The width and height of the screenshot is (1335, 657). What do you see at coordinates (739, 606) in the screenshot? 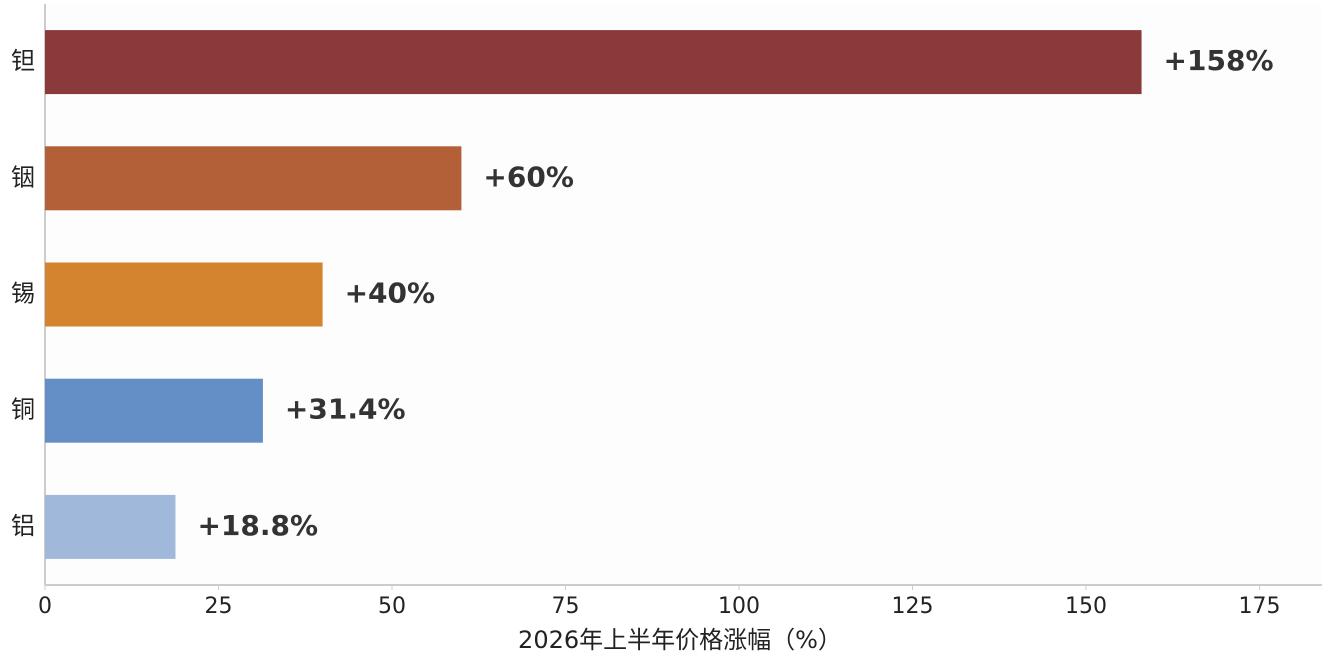
I see `x-tick-label: 100` at bounding box center [739, 606].